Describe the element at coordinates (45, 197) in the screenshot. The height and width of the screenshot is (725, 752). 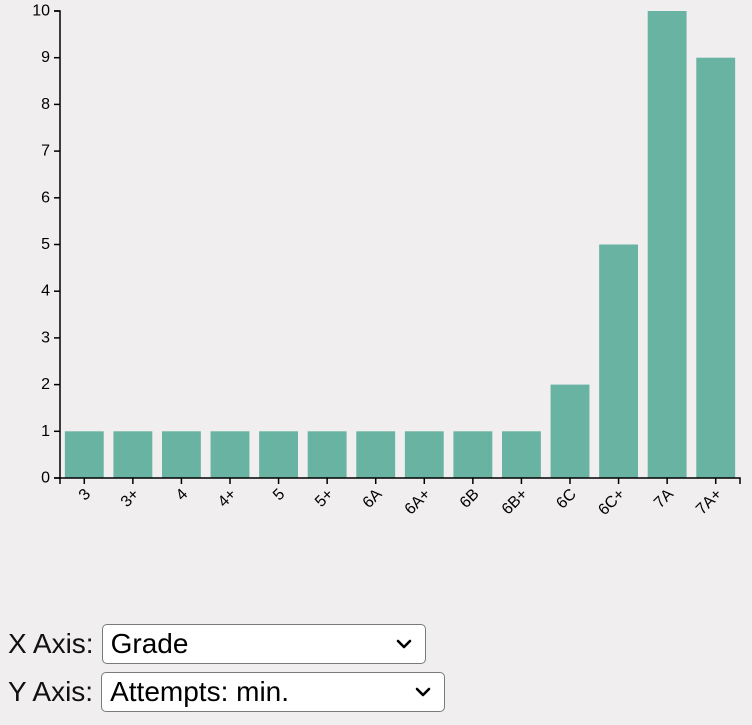
I see `y-tick-label: 6` at that location.